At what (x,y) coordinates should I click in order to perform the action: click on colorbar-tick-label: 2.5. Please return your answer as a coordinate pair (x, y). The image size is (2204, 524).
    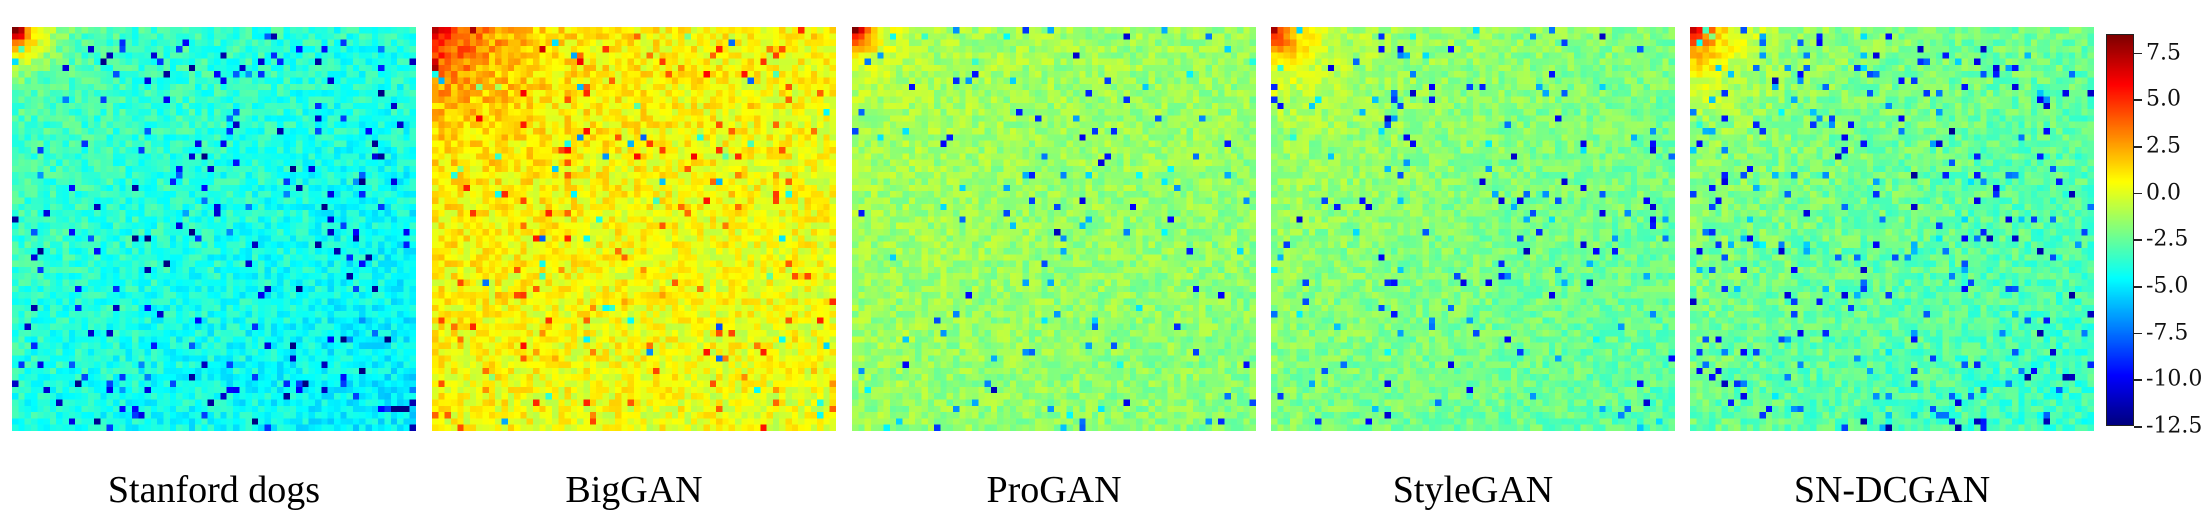
    Looking at the image, I should click on (2163, 146).